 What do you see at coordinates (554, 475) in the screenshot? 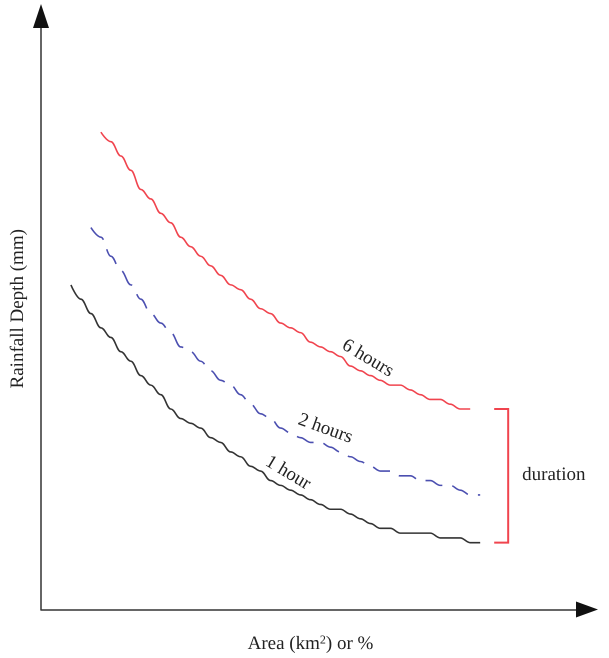
I see `annotation: duration` at bounding box center [554, 475].